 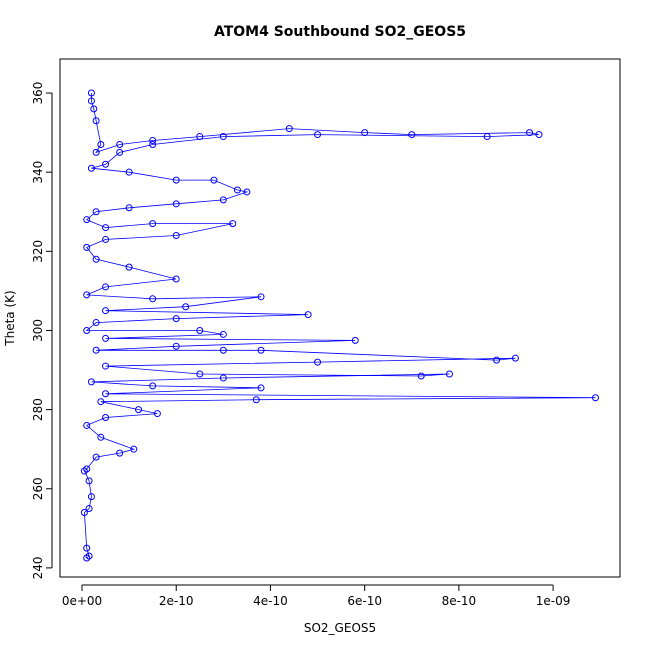 I want to click on x-tick-label: 0e+00, so click(x=82, y=601).